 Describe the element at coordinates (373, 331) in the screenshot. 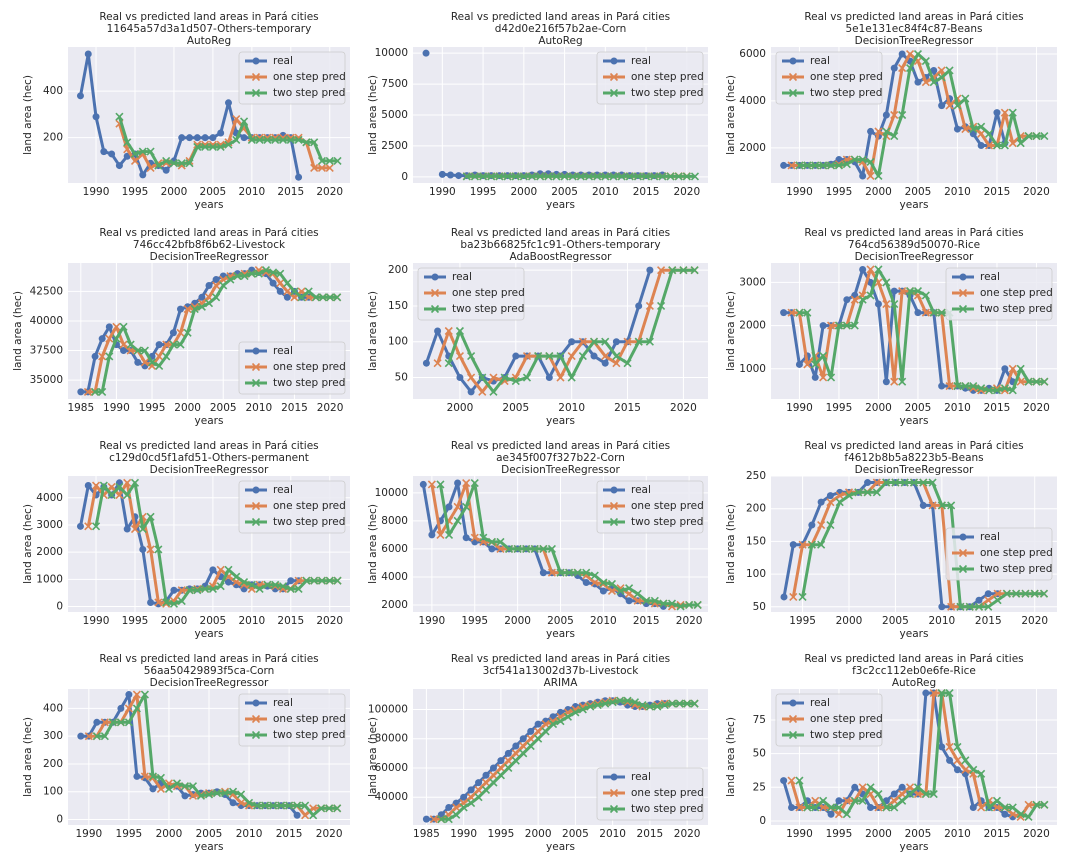

I see `y-axis-label: land area (hec)` at that location.